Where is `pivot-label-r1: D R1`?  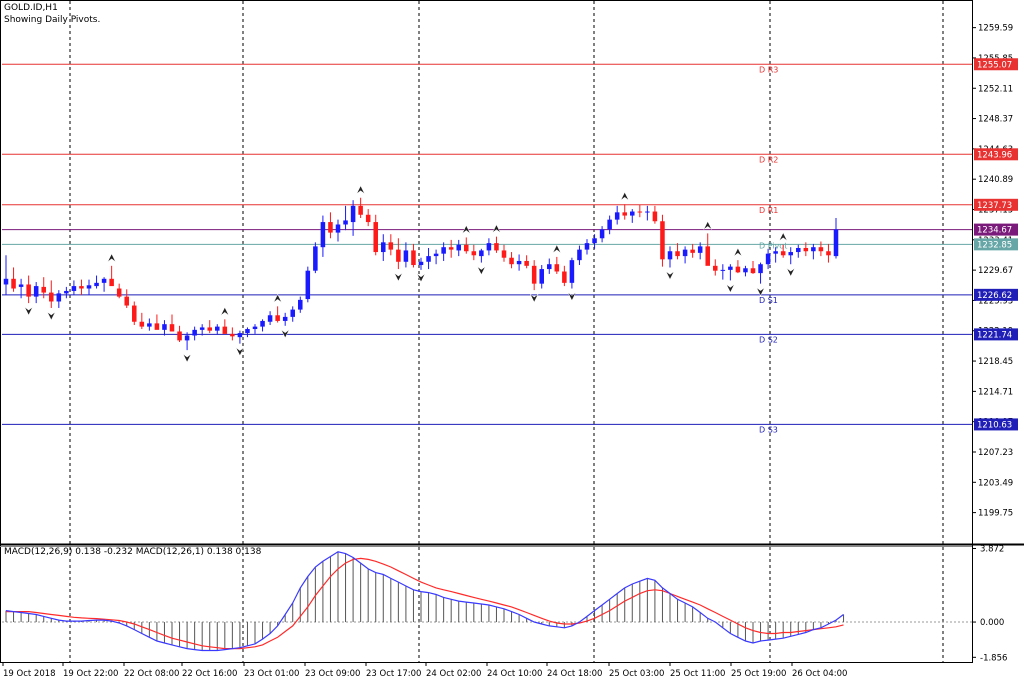 pivot-label-r1: D R1 is located at coordinates (768, 210).